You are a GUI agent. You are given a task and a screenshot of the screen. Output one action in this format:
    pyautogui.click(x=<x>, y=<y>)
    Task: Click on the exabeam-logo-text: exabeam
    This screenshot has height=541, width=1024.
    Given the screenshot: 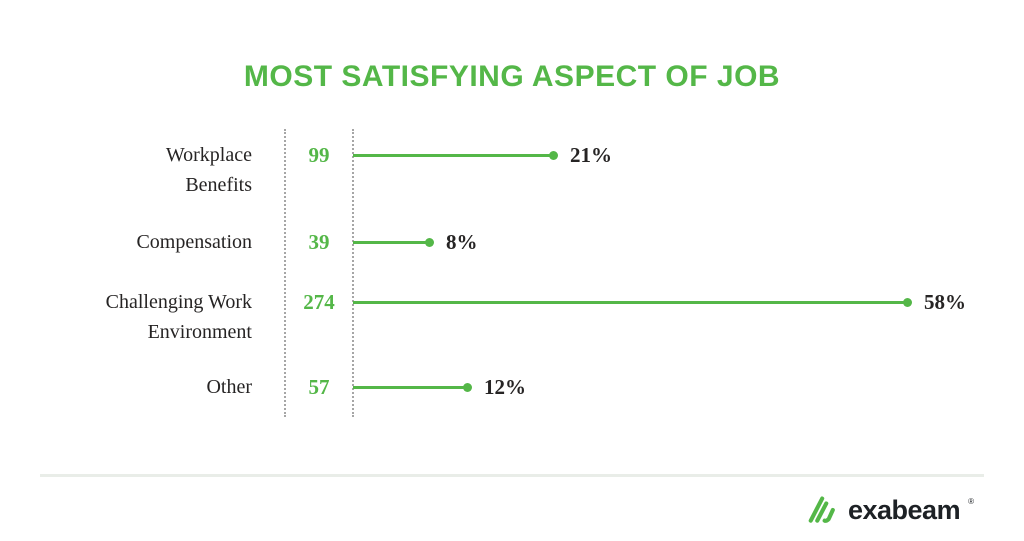 What is the action you would take?
    pyautogui.click(x=904, y=509)
    